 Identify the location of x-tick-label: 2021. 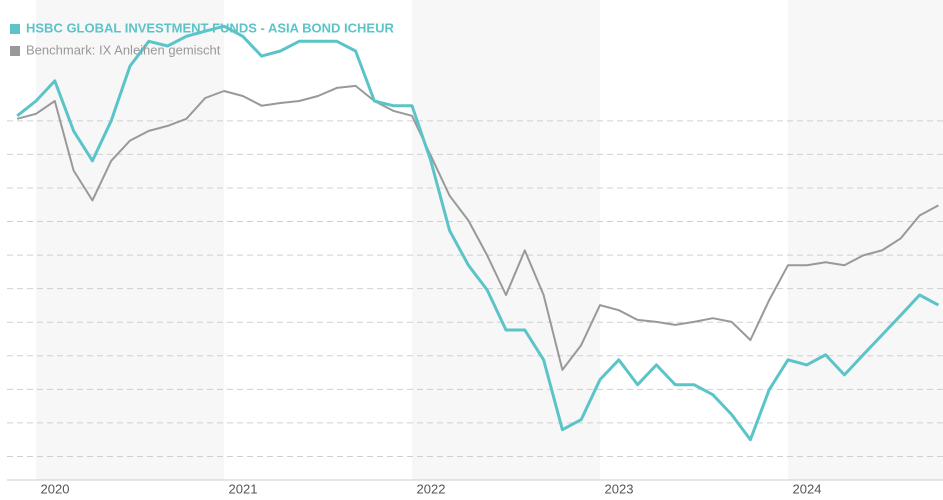
(243, 488).